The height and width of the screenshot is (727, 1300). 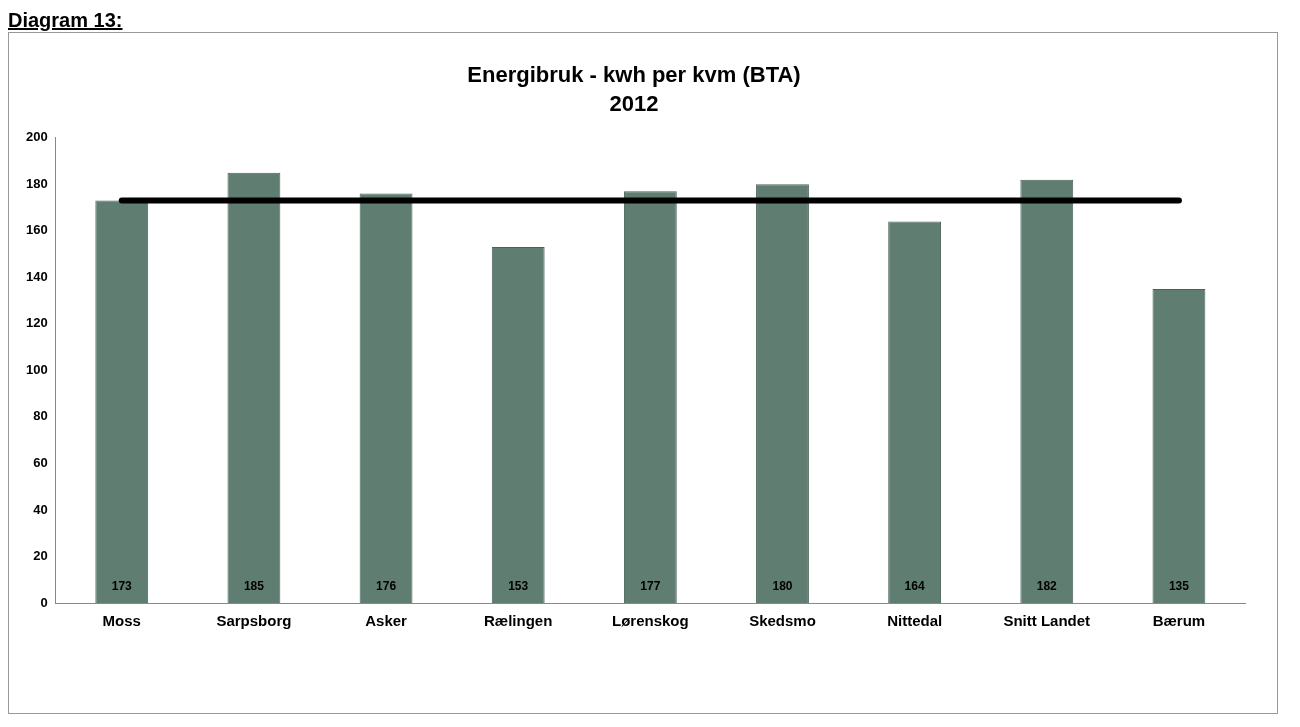 I want to click on x-tick-label: Nittedal, so click(x=915, y=621).